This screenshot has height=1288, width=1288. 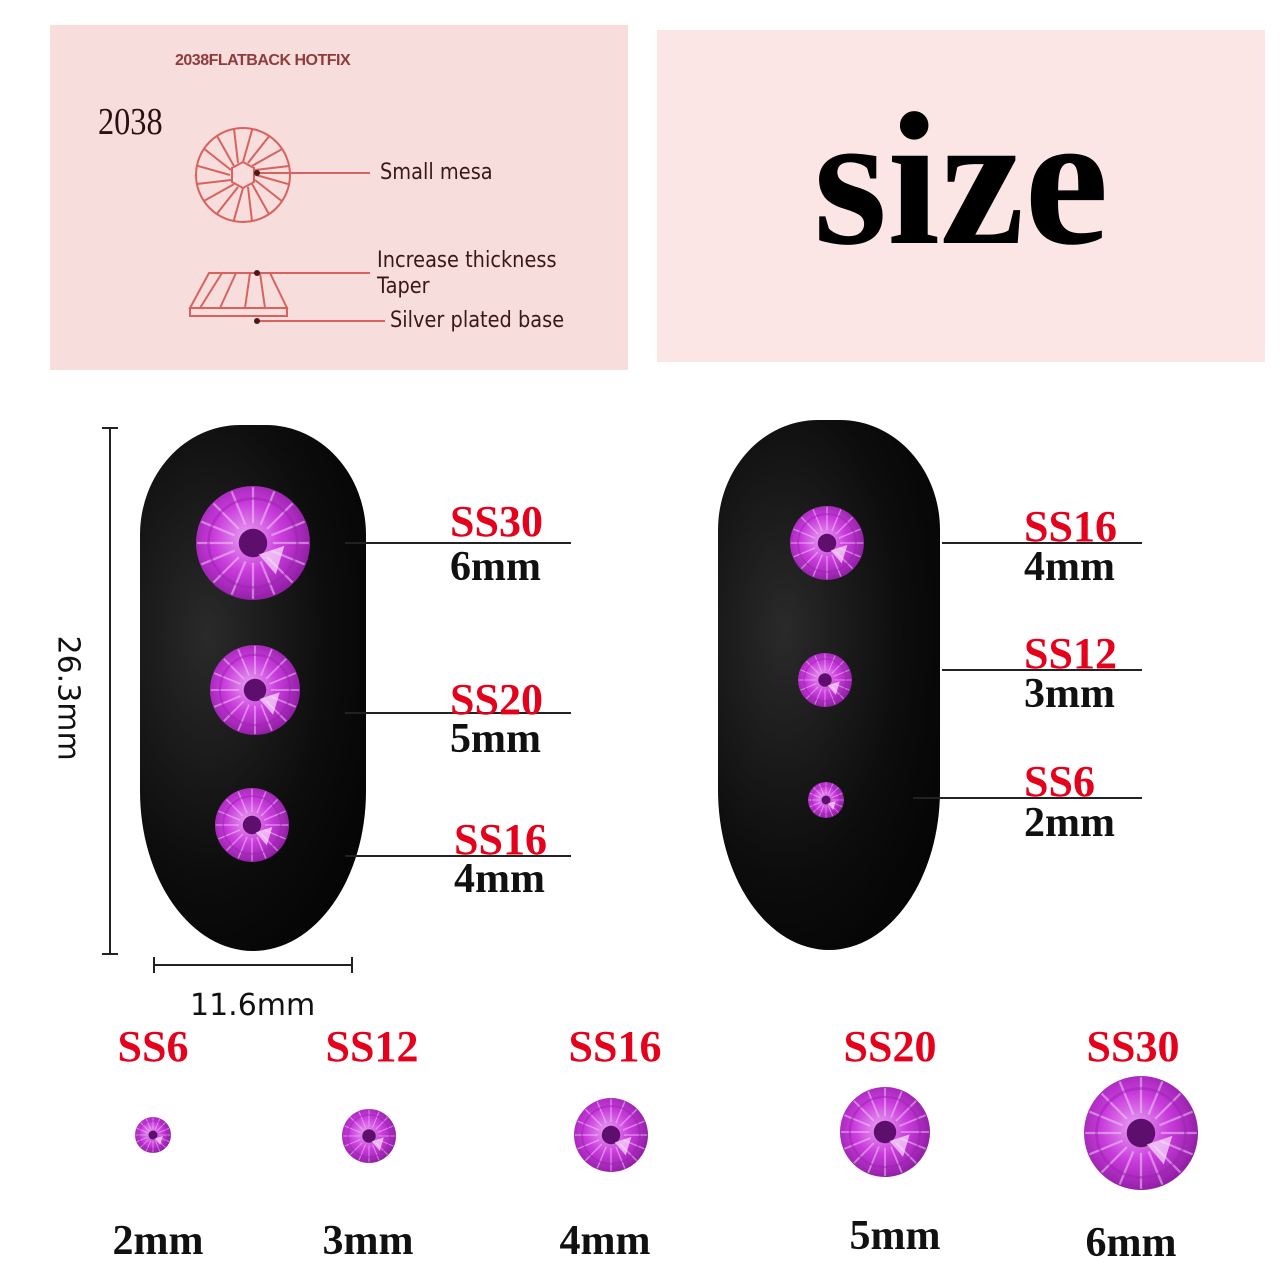 What do you see at coordinates (253, 965) in the screenshot?
I see `width-dimension-line` at bounding box center [253, 965].